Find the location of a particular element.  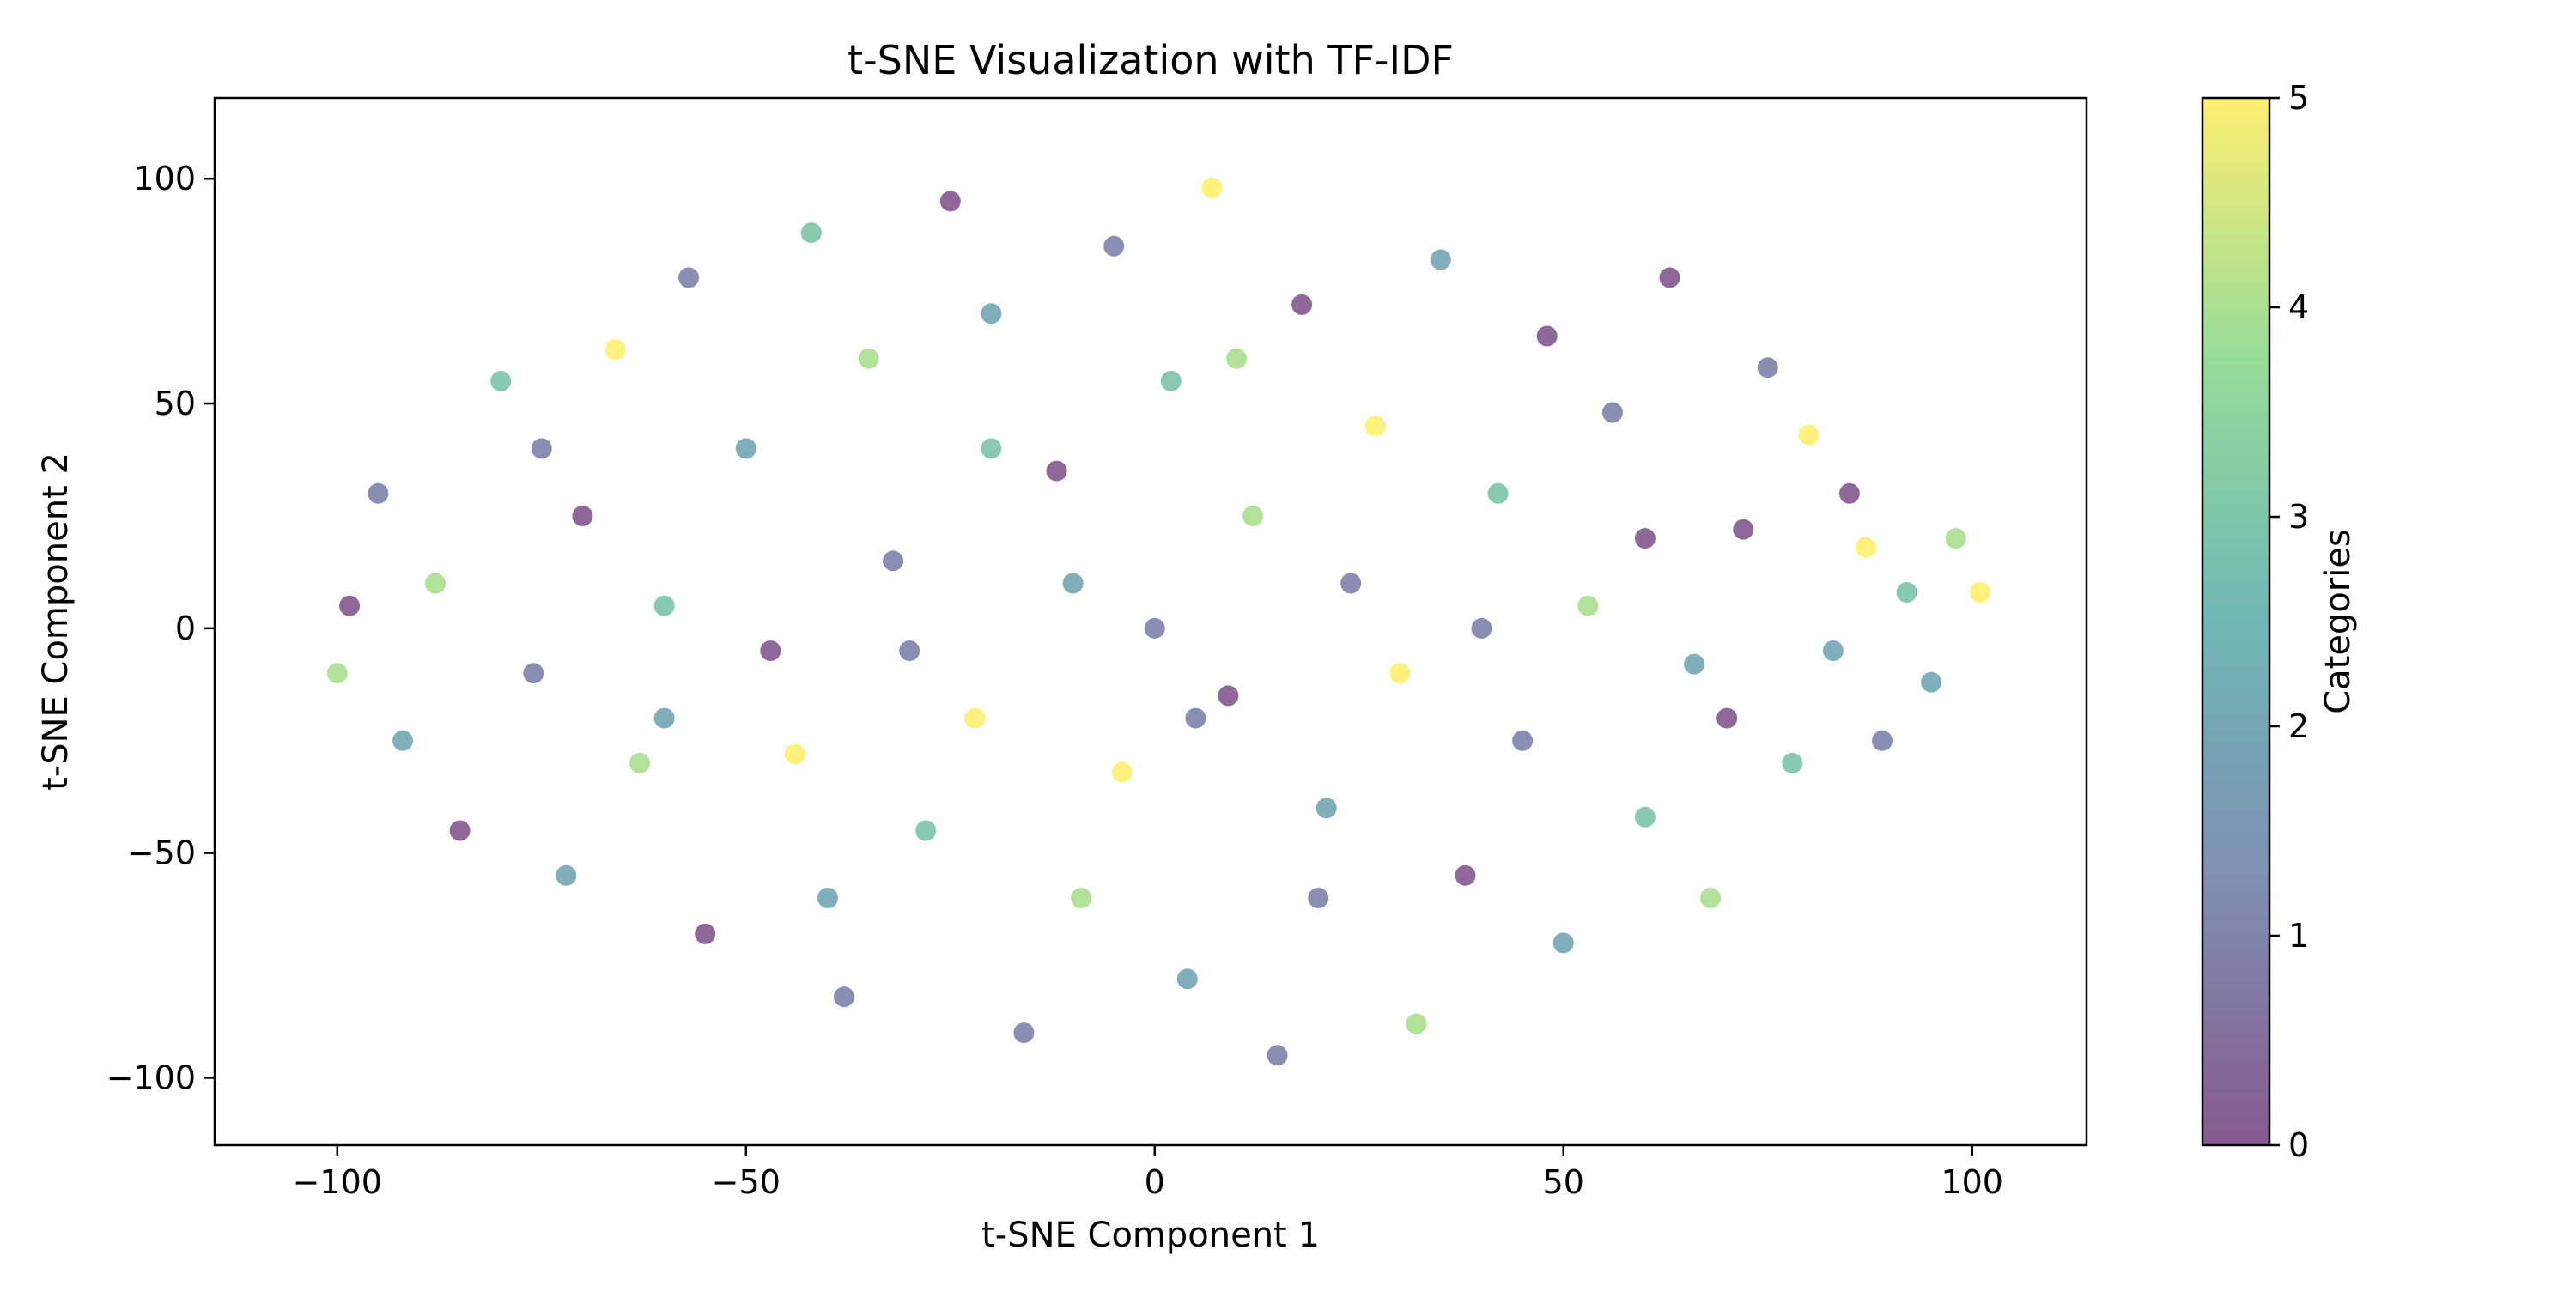

colorbar-label: Categories is located at coordinates (2338, 621).